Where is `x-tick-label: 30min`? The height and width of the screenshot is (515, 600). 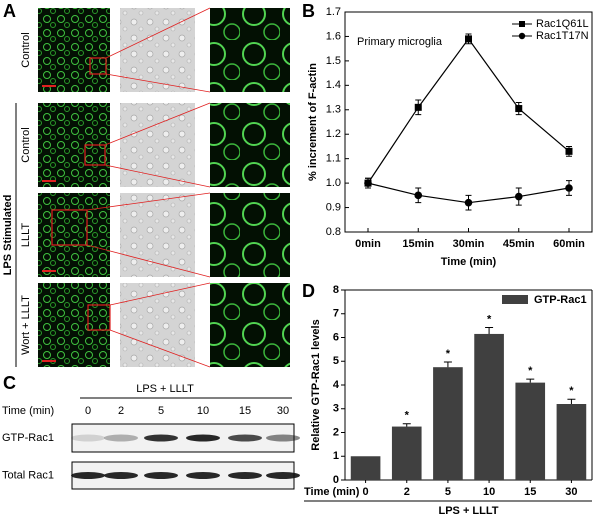
x-tick-label: 30min is located at coordinates (469, 244).